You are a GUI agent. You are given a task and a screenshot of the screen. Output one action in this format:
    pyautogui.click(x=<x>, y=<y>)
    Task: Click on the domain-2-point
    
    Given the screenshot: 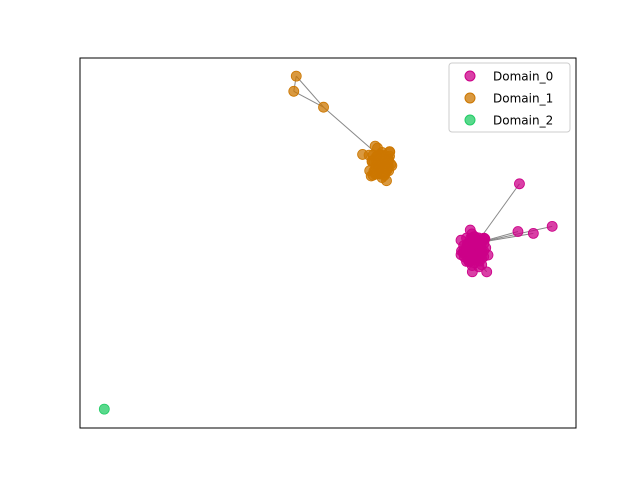 What is the action you would take?
    pyautogui.click(x=104, y=409)
    